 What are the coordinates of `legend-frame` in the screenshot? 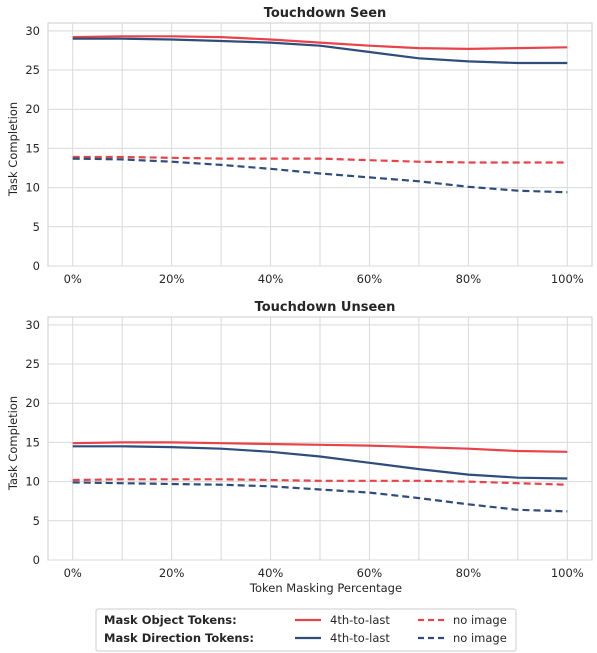 It's located at (306, 630).